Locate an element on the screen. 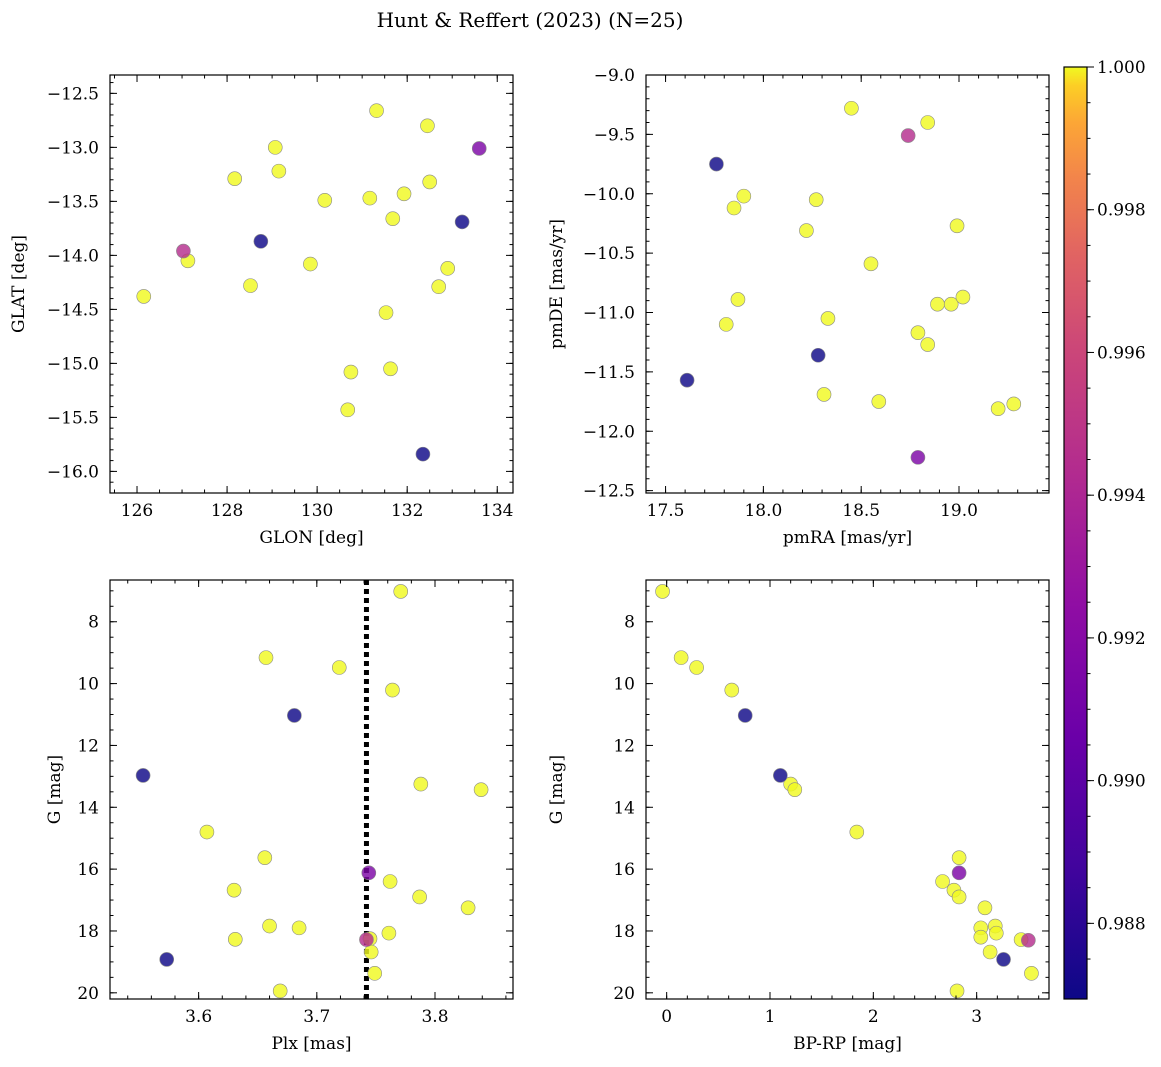 This screenshot has width=1161, height=1067. x-axis-label: GLON [deg] is located at coordinates (311, 538).